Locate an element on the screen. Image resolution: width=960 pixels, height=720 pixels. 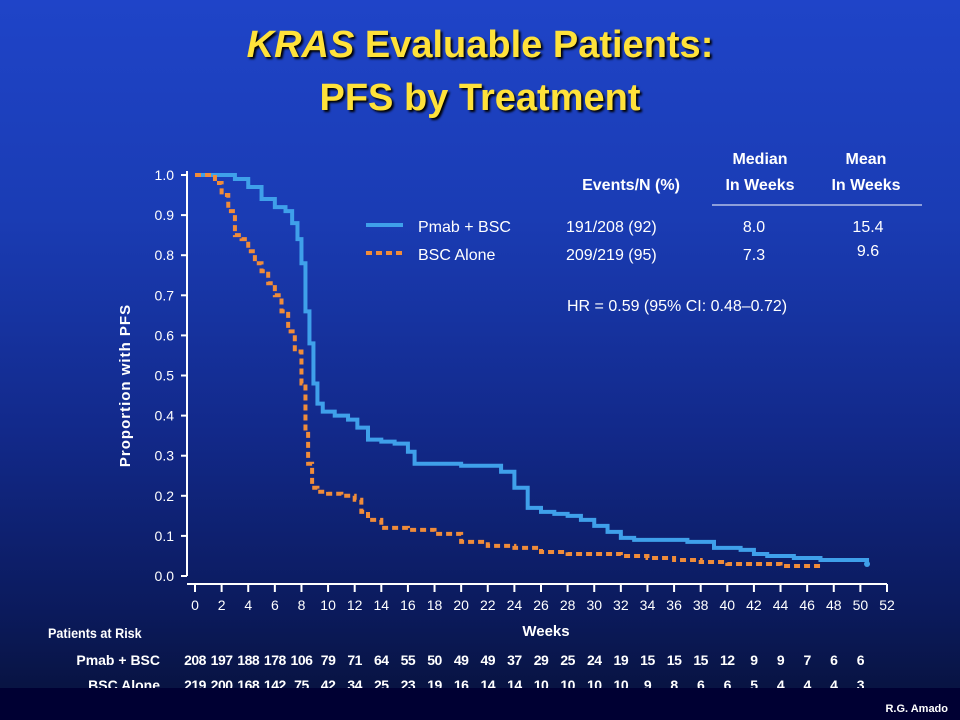
legend-label: BSC Alone is located at coordinates (456, 255).